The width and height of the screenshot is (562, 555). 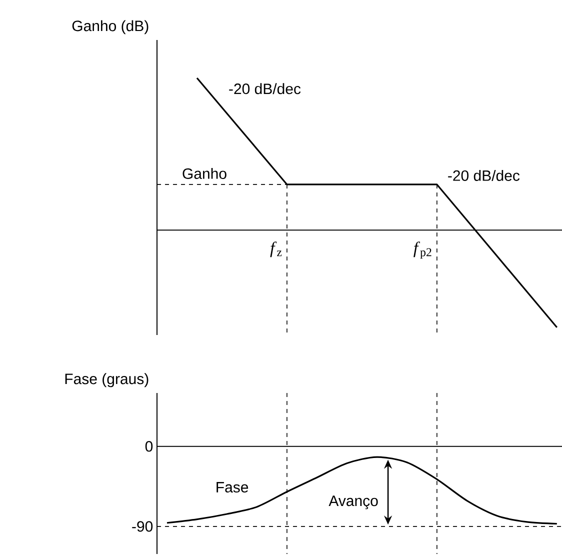 I want to click on annotation: Avanço, so click(x=353, y=503).